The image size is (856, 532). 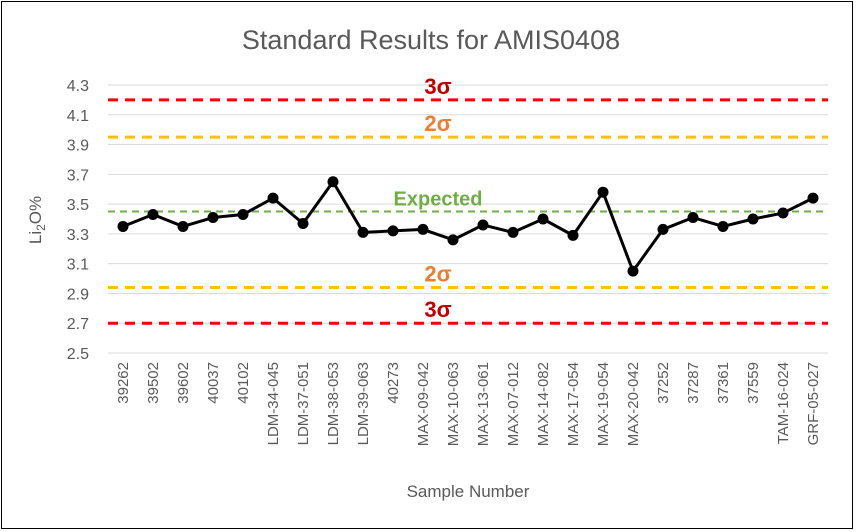 I want to click on x-tick-label: LDM-39-063, so click(x=363, y=403).